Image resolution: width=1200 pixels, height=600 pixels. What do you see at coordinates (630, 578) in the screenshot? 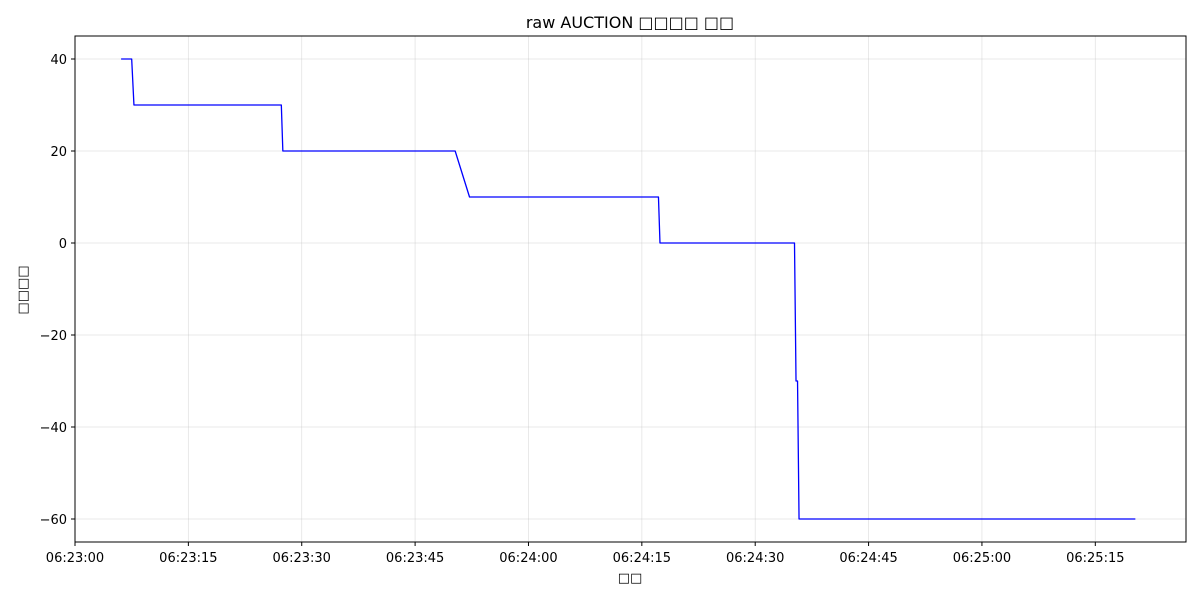
I see `x-axis-label: □□` at bounding box center [630, 578].